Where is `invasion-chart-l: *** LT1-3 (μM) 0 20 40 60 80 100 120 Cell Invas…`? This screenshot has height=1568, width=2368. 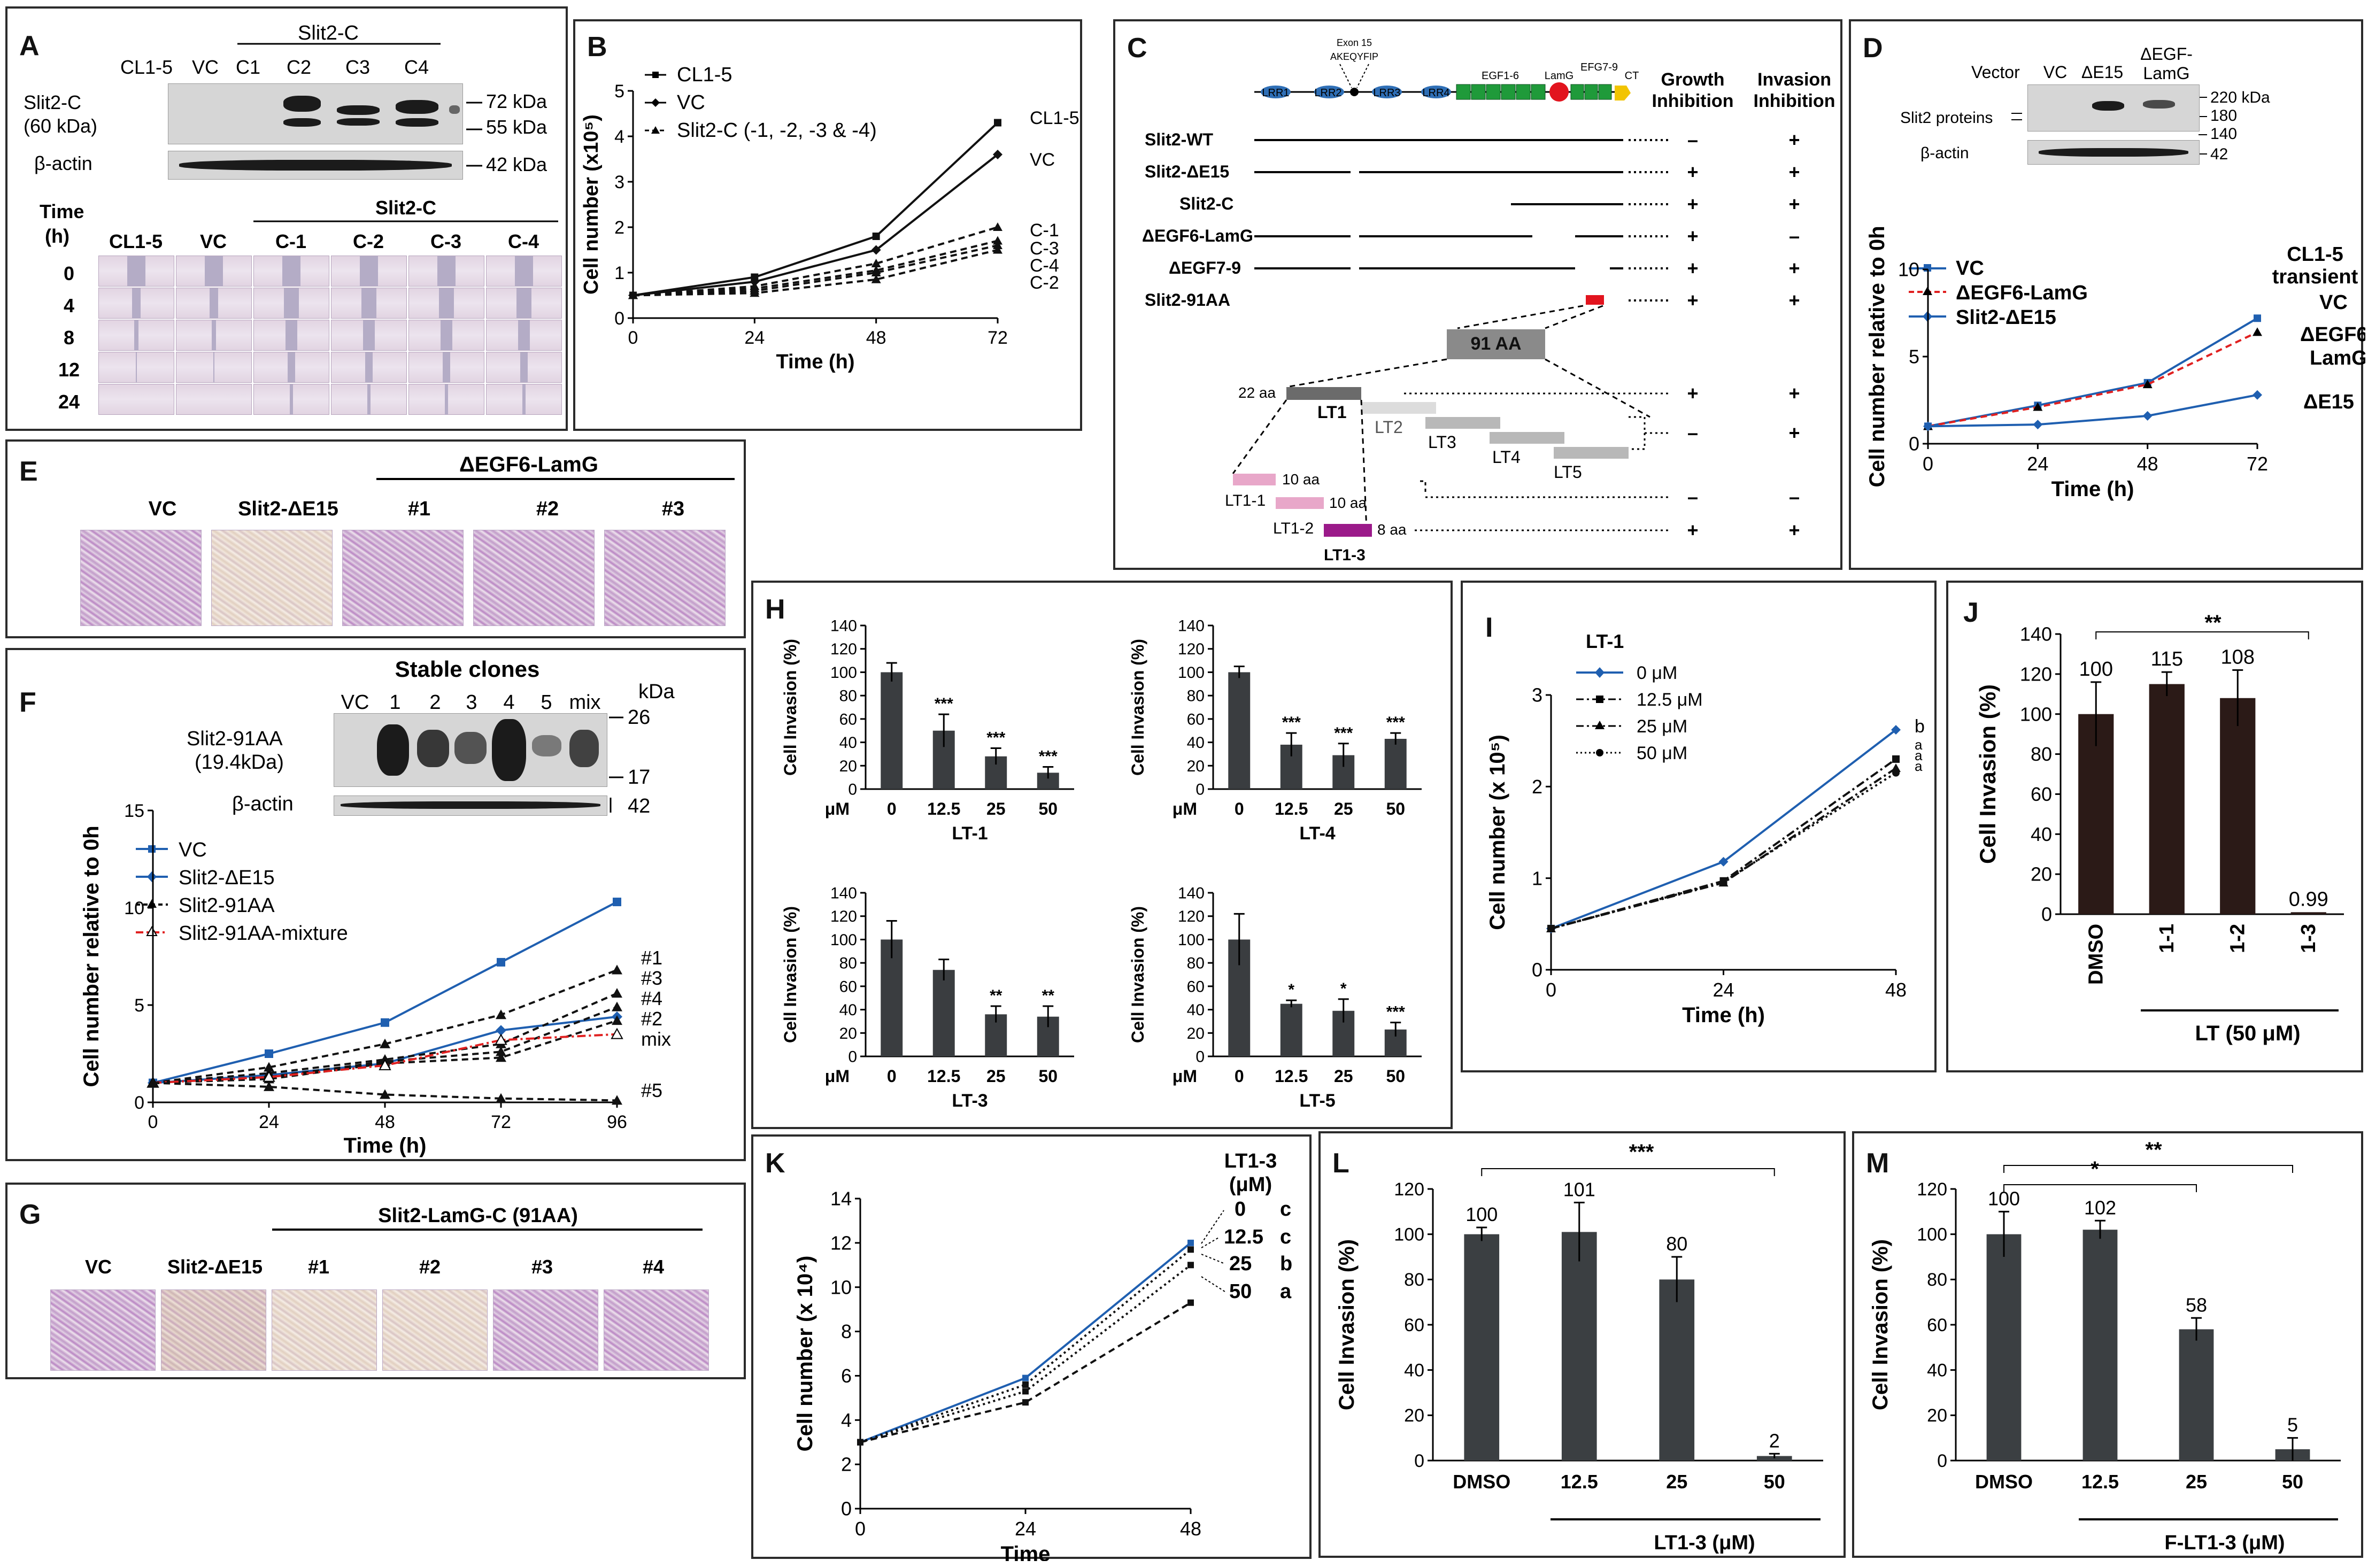 invasion-chart-l: *** LT1-3 (μM) 0 20 40 60 80 100 120 Cell Invas… is located at coordinates (1579, 1347).